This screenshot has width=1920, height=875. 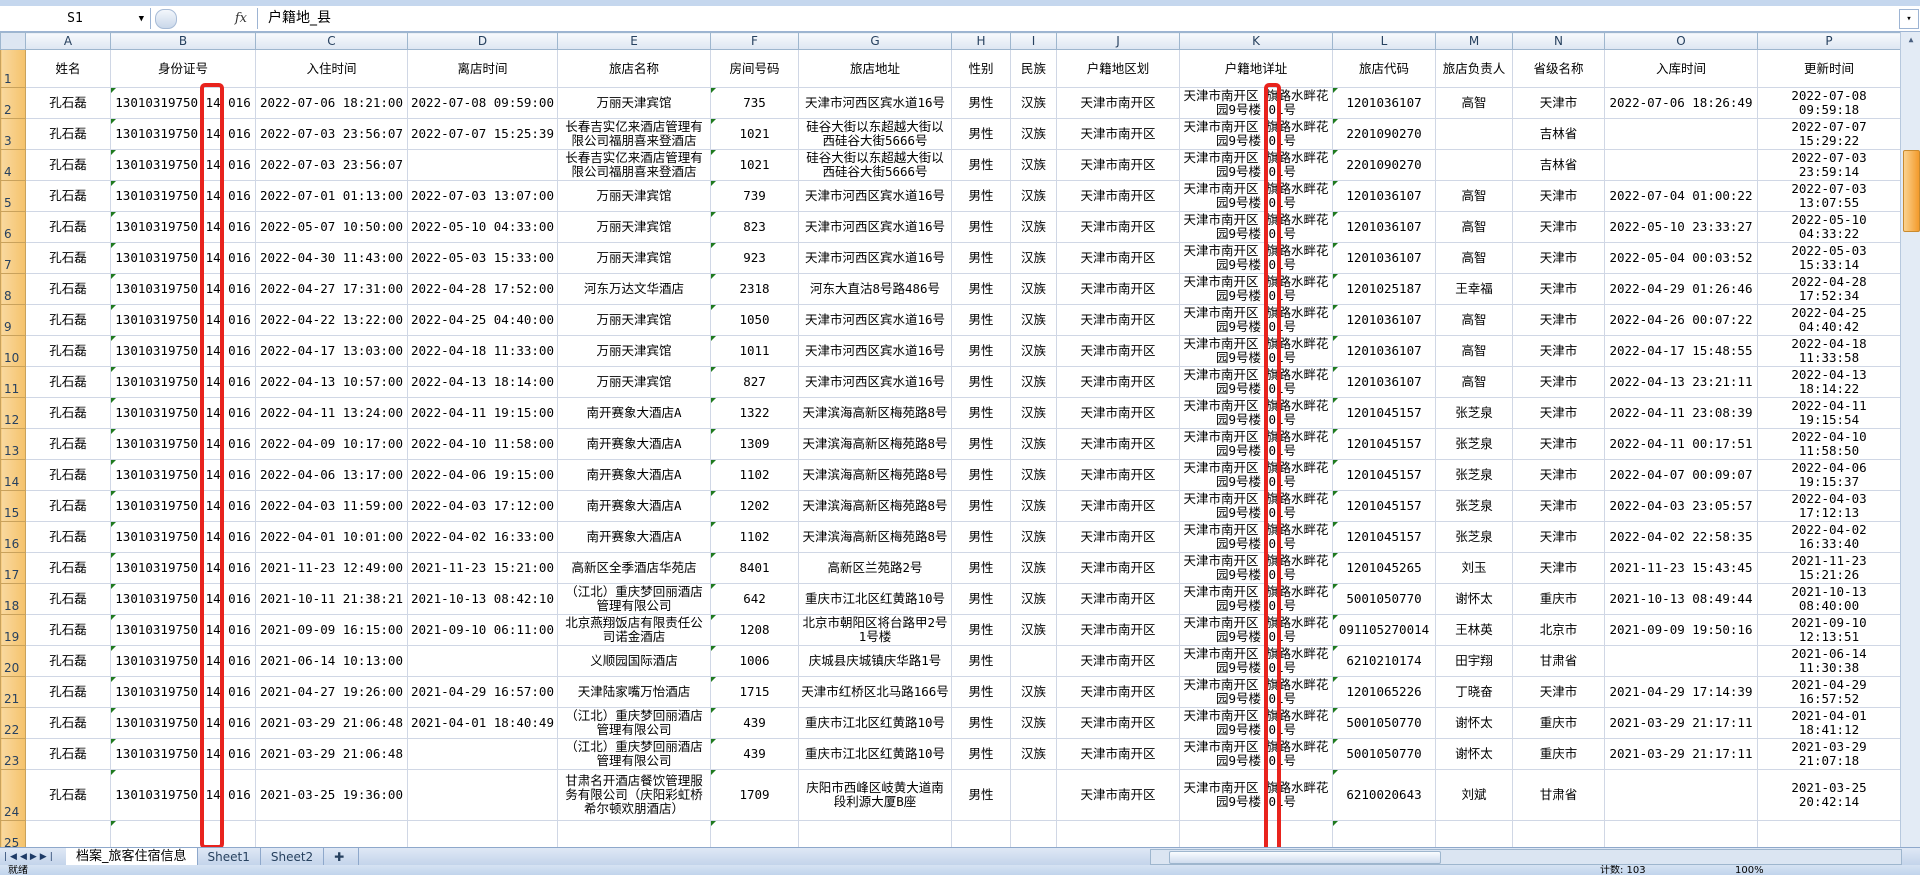 What do you see at coordinates (875, 692) in the screenshot?
I see `cell-G21: 天津市红桥区北马路166号` at bounding box center [875, 692].